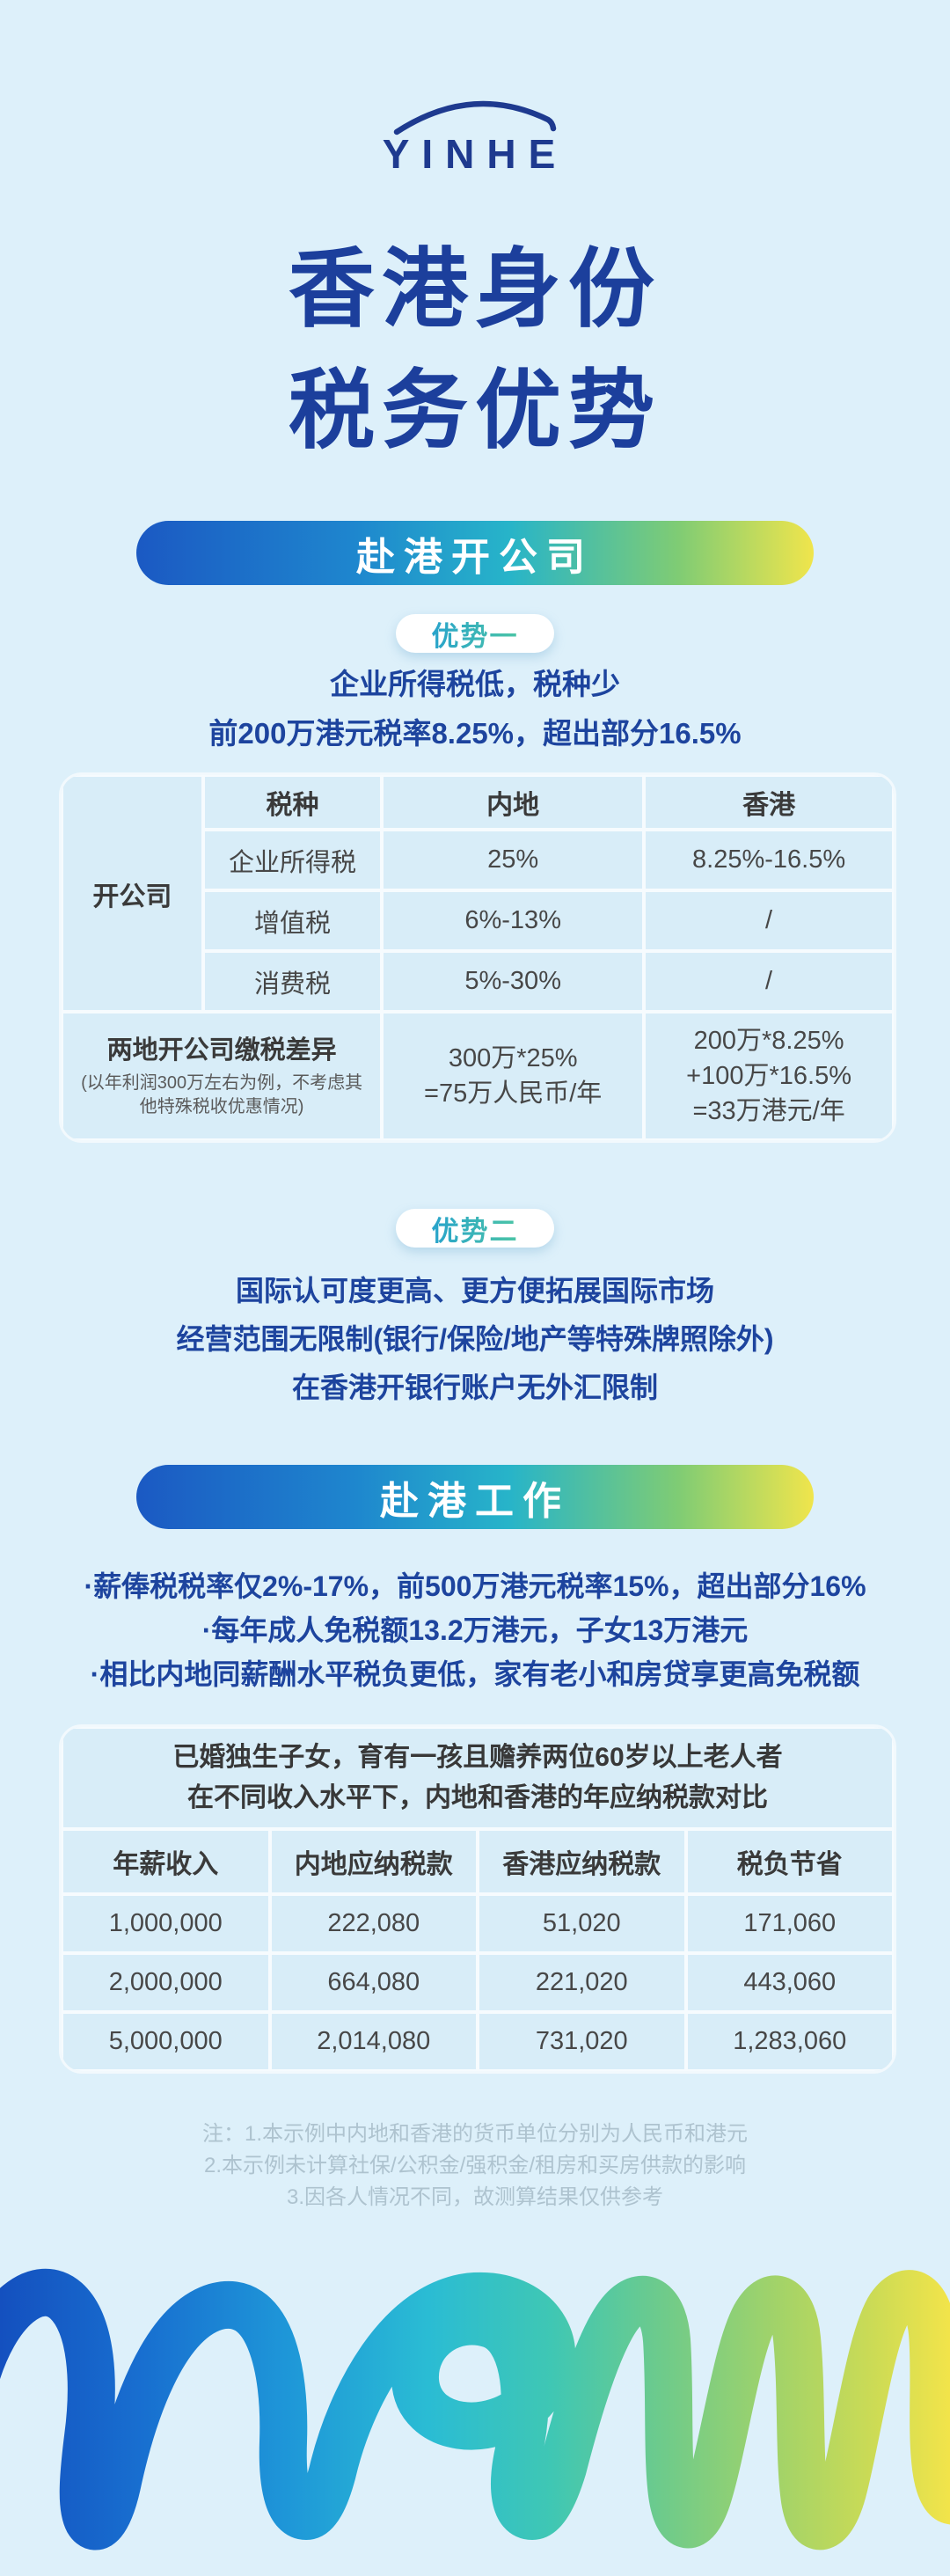 Image resolution: width=950 pixels, height=2576 pixels. I want to click on advantage-one-line2: 前200万港元税率8.25%，超出部分16.5%, so click(475, 733).